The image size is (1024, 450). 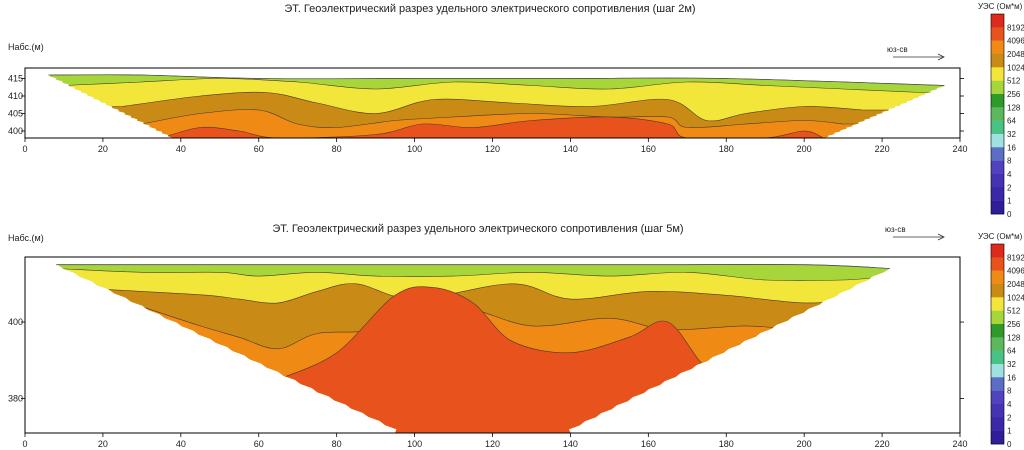 What do you see at coordinates (1015, 257) in the screenshot?
I see `legend-level-label: 8192` at bounding box center [1015, 257].